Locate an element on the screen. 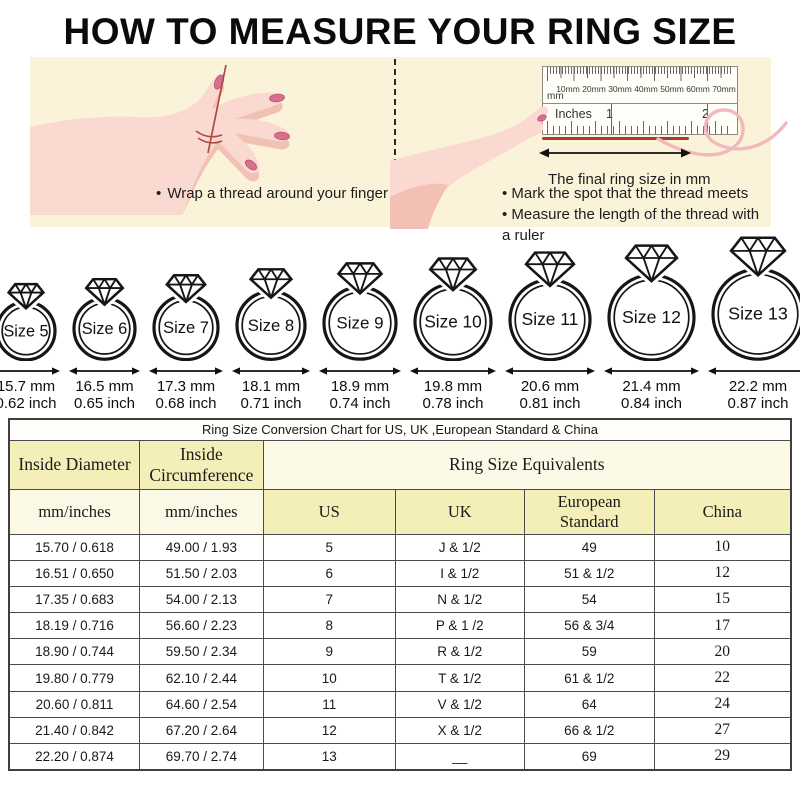 This screenshot has width=800, height=800. table-cell: P & 1 /2 is located at coordinates (459, 626).